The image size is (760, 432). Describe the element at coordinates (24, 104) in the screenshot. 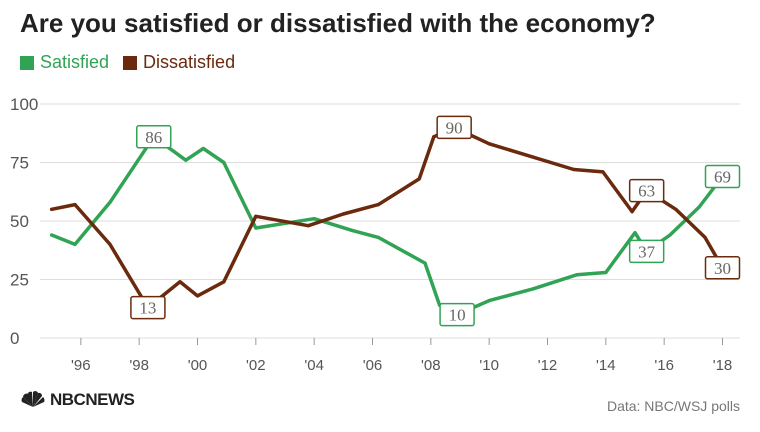

I see `y-tick-label-100: 100` at that location.